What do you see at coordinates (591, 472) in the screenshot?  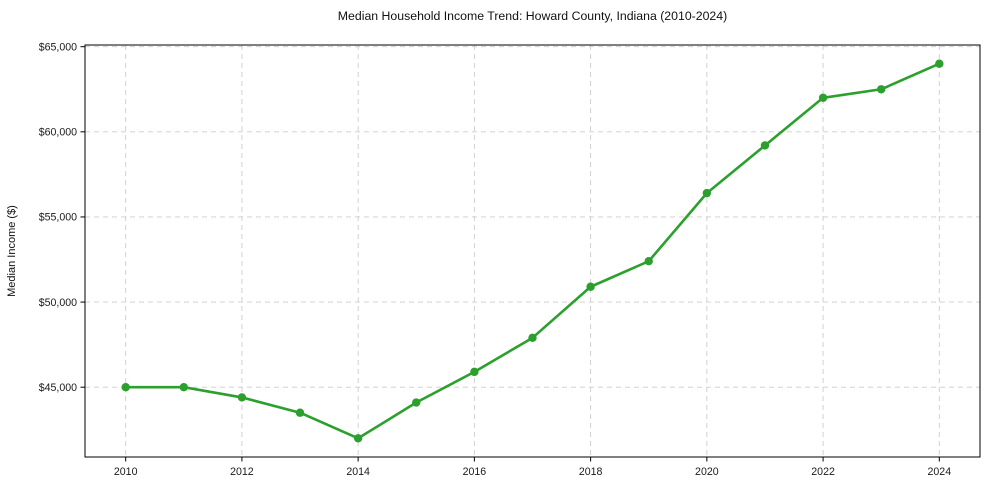 I see `x-tick-label: 2018` at bounding box center [591, 472].